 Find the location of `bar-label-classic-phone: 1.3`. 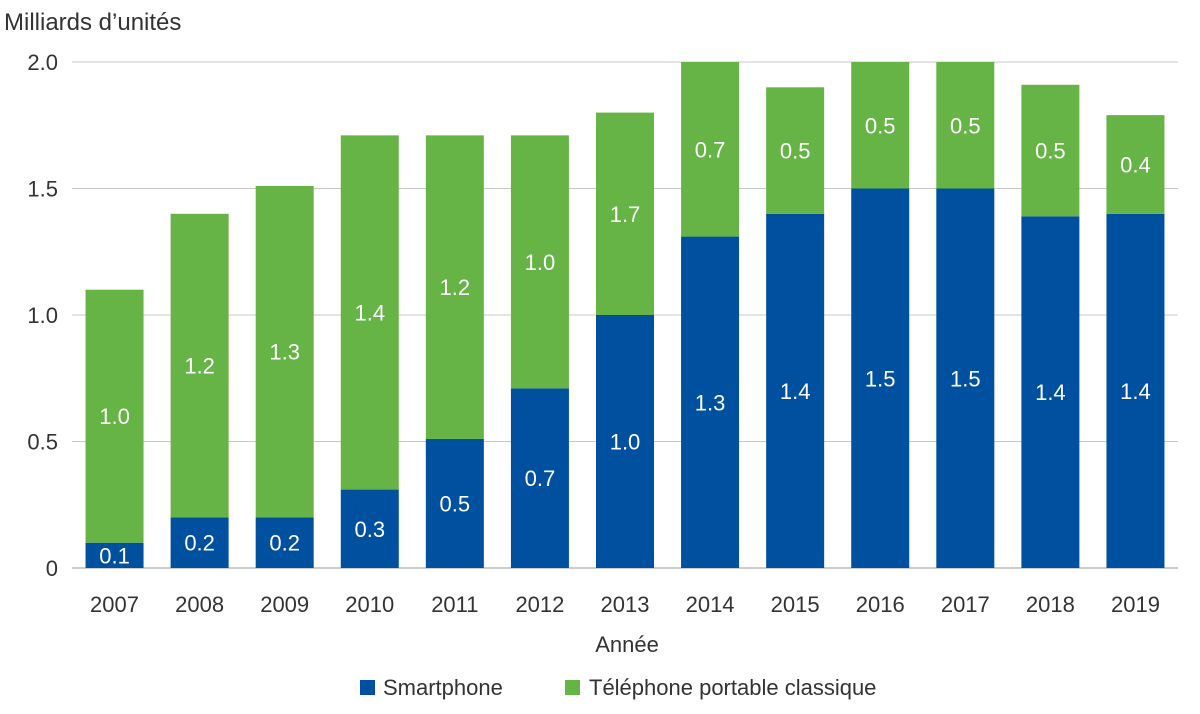

bar-label-classic-phone: 1.3 is located at coordinates (284, 352).